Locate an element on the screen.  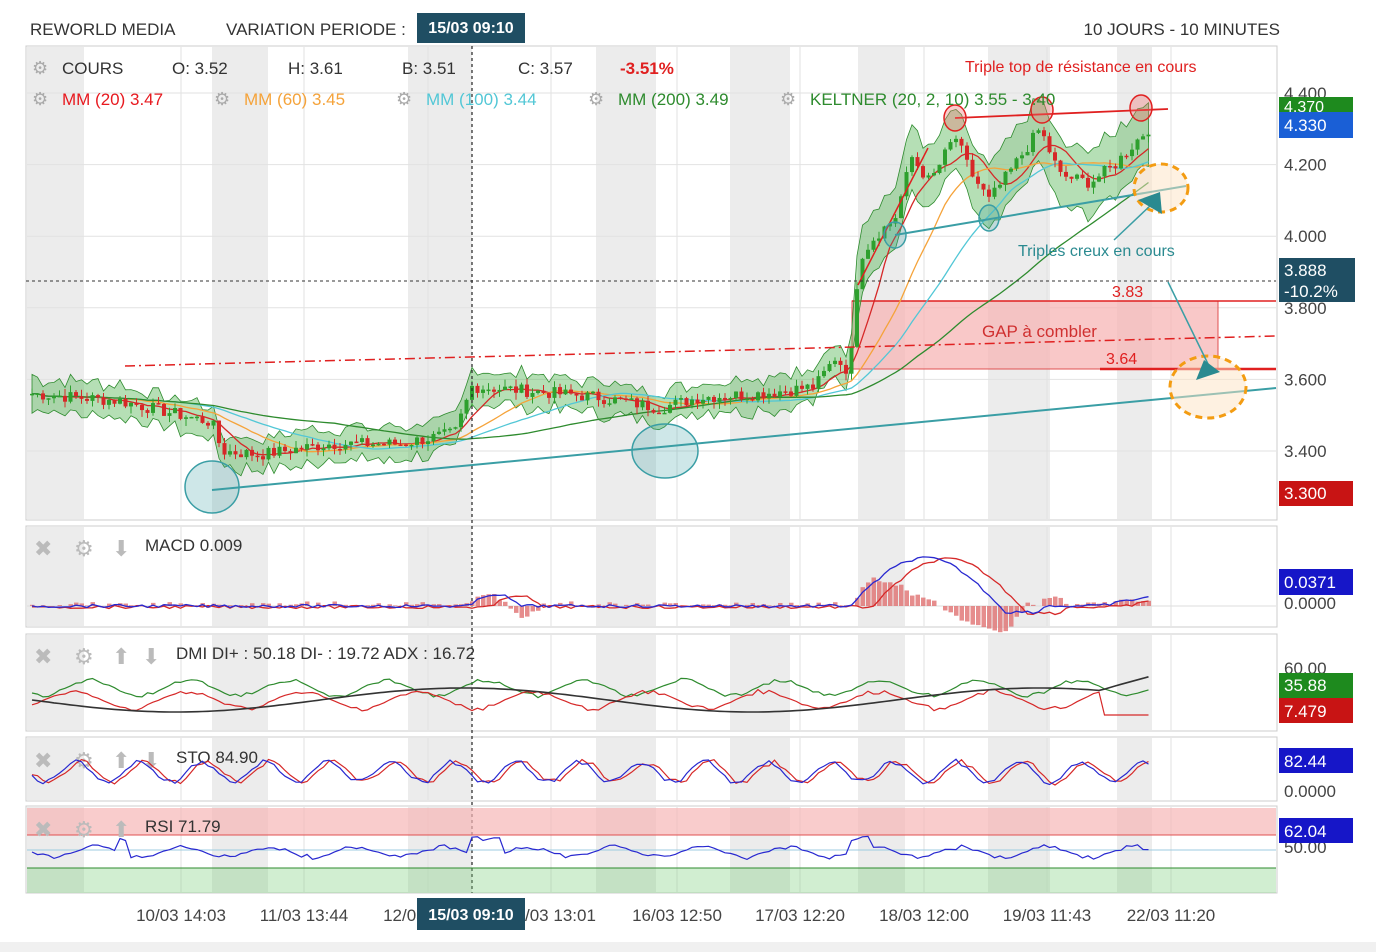
indicator-label: MM (100) 3.44 is located at coordinates (481, 99).